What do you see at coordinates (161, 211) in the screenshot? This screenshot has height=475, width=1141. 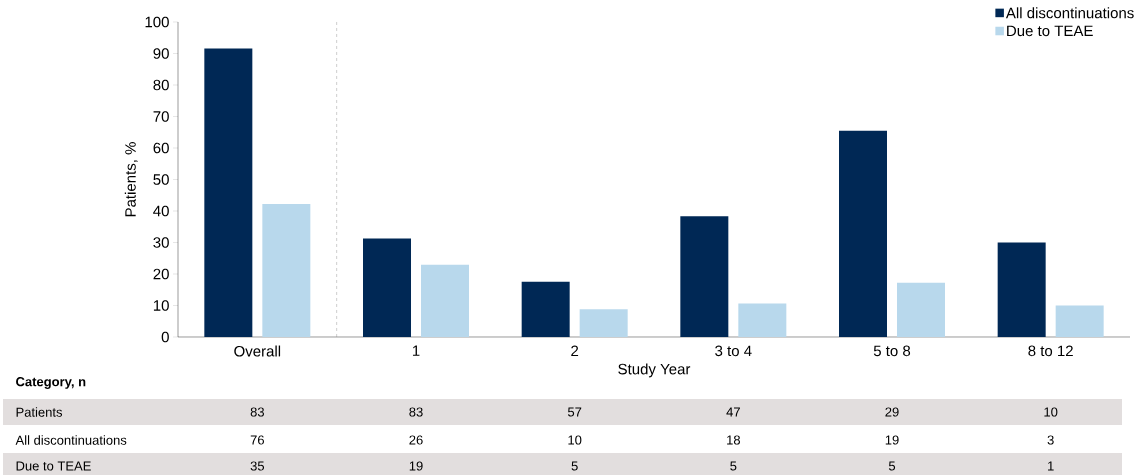 I see `y-tick-label: 40` at bounding box center [161, 211].